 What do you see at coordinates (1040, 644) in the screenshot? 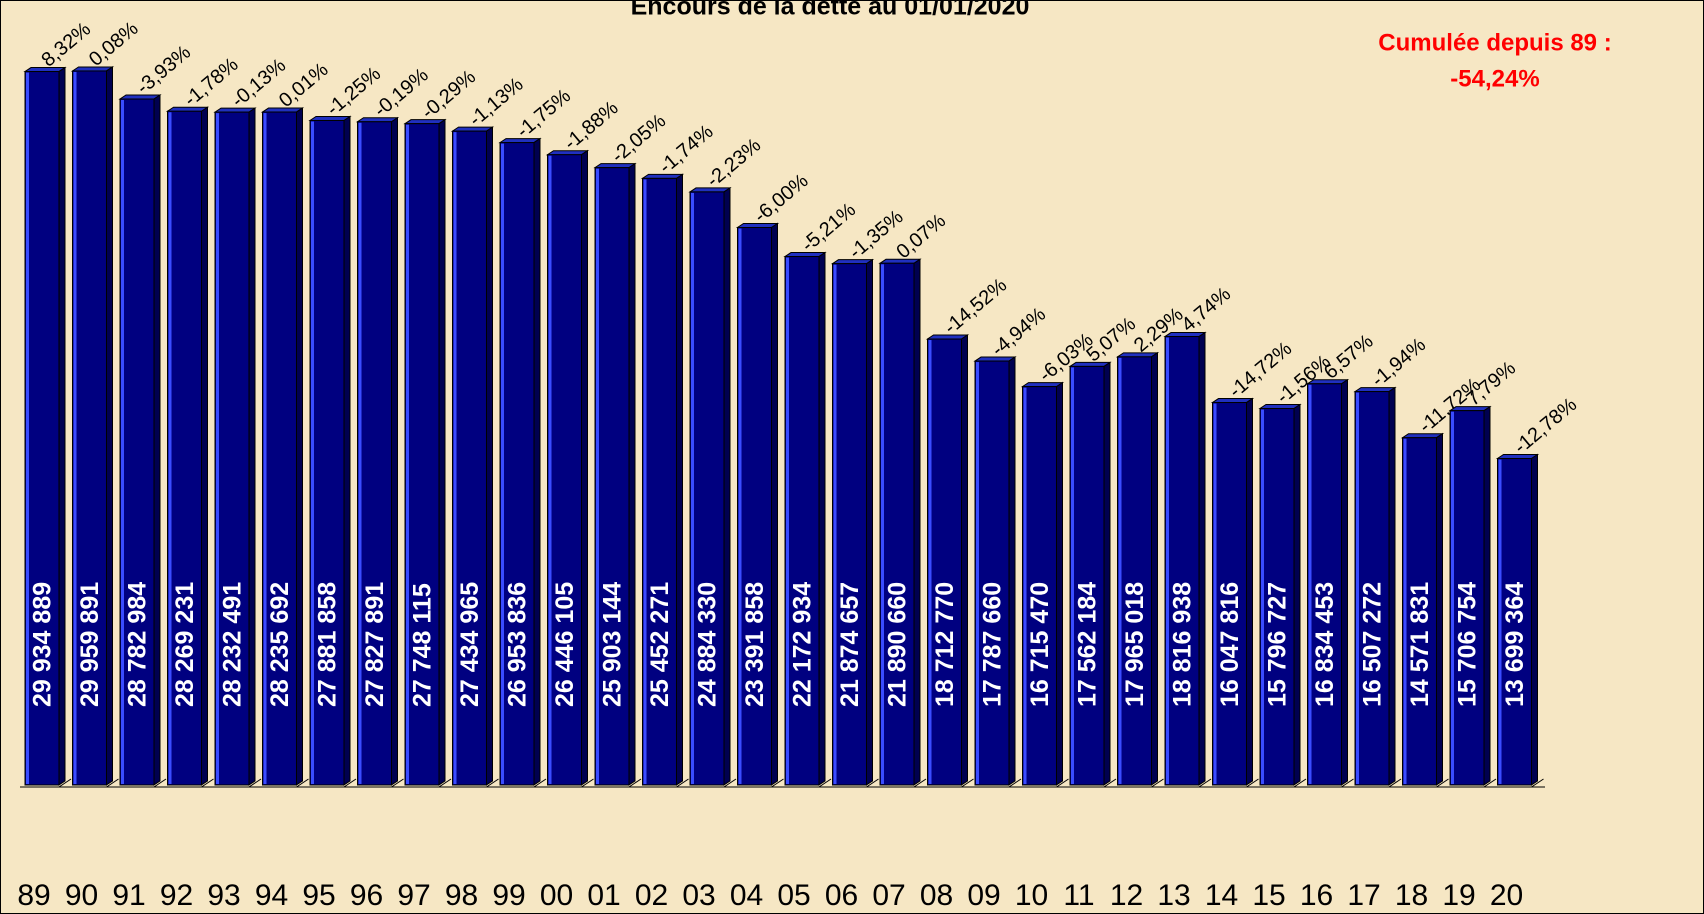
I see `value-label: 16 715 470` at bounding box center [1040, 644].